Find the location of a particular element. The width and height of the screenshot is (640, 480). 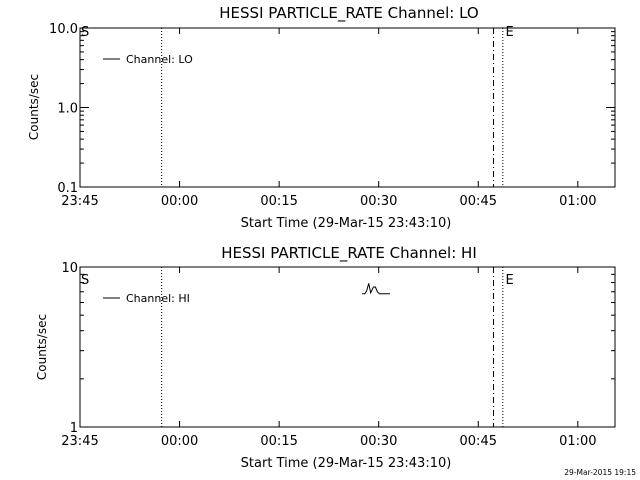

chart-title: HESSI PARTICLE_RATE Channel: HI is located at coordinates (349, 253).